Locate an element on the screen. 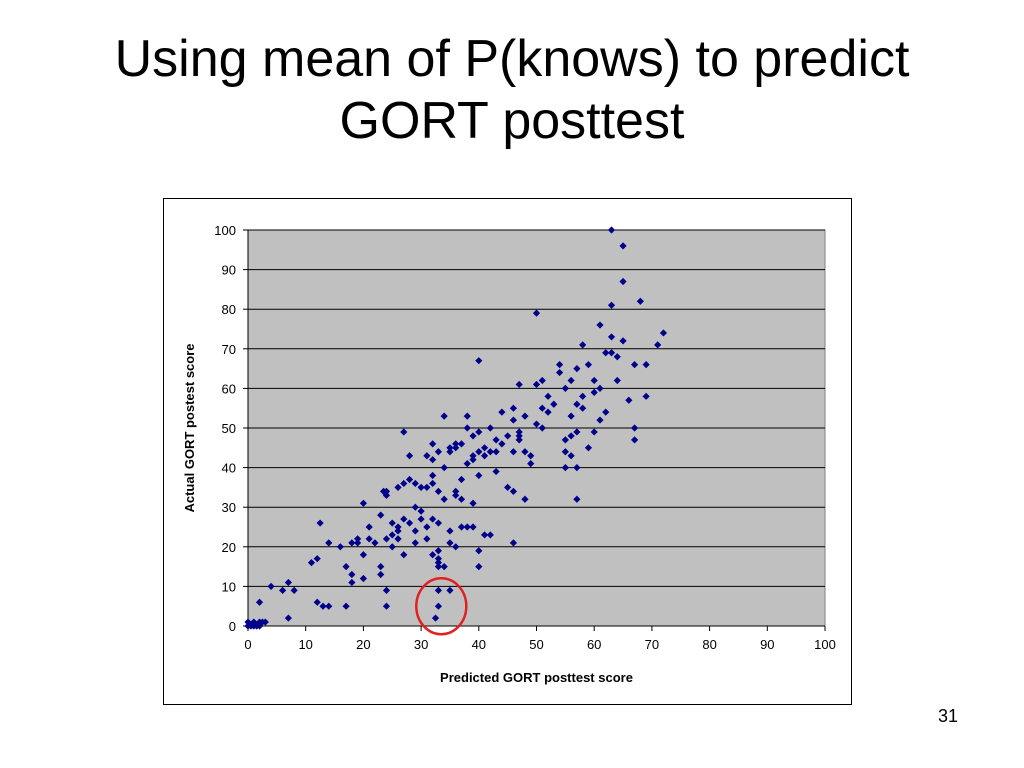 Image resolution: width=1024 pixels, height=768 pixels. y-tick-label: 40 is located at coordinates (229, 468).